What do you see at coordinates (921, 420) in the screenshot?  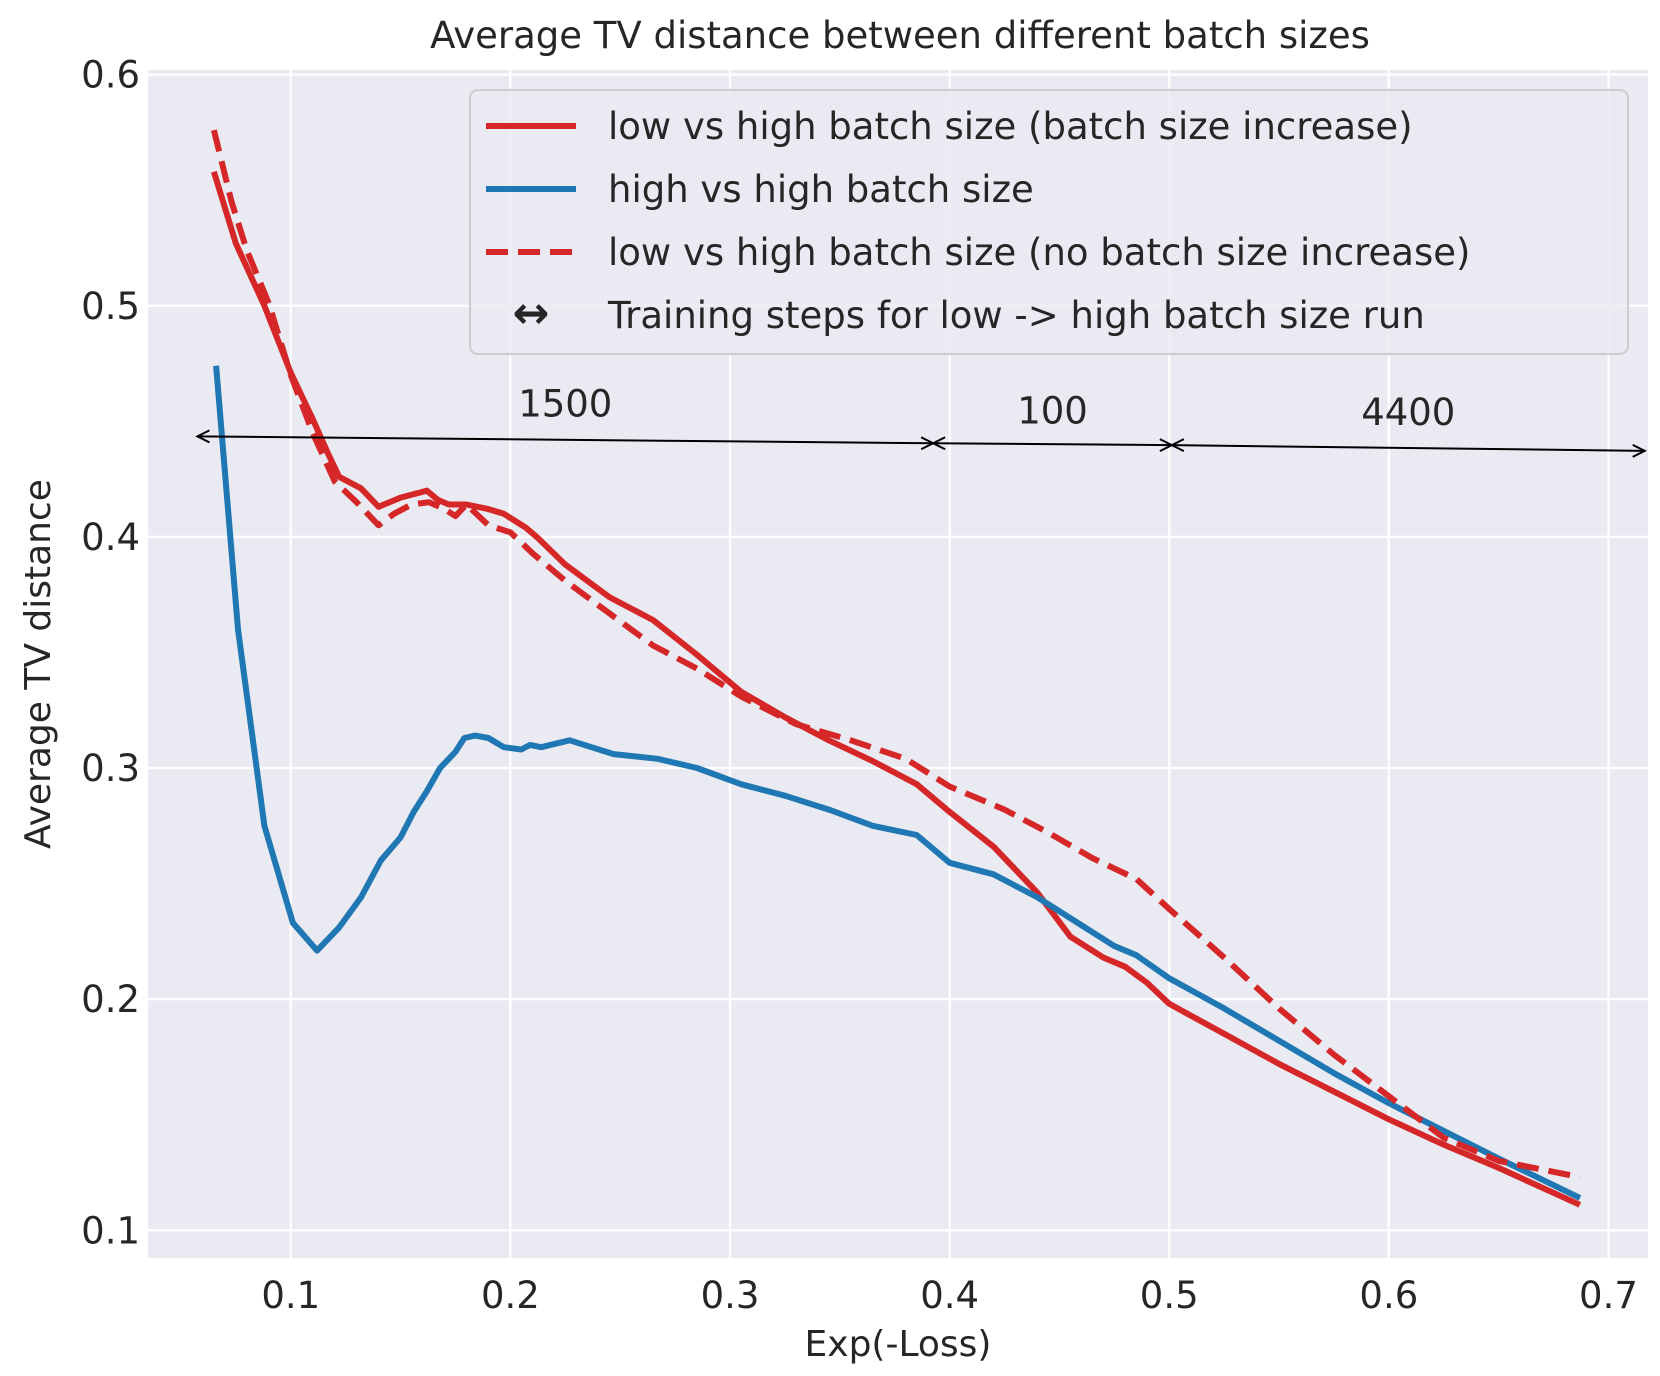 I see `step-annotations: 1500 100 4400` at bounding box center [921, 420].